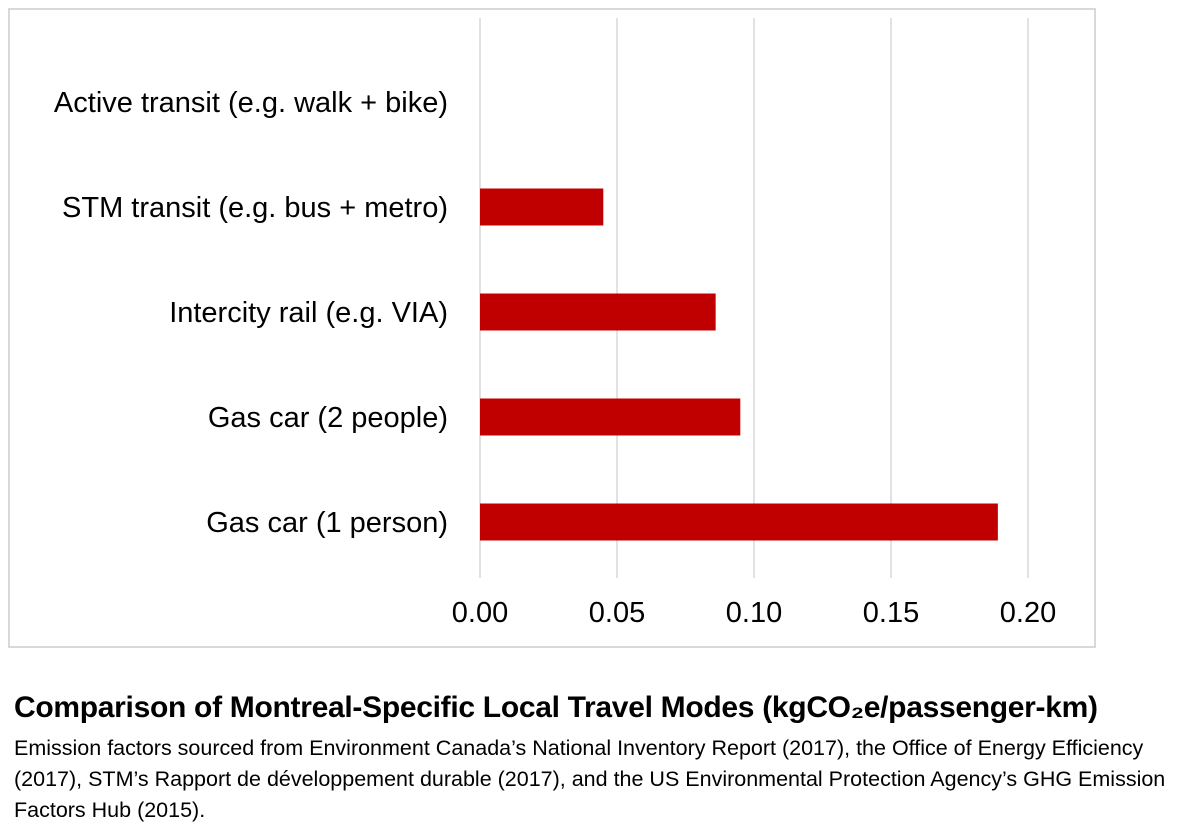 The width and height of the screenshot is (1200, 834). Describe the element at coordinates (930, 707) in the screenshot. I see `caption-unit: (kgCO₂e/passenger-km)` at that location.